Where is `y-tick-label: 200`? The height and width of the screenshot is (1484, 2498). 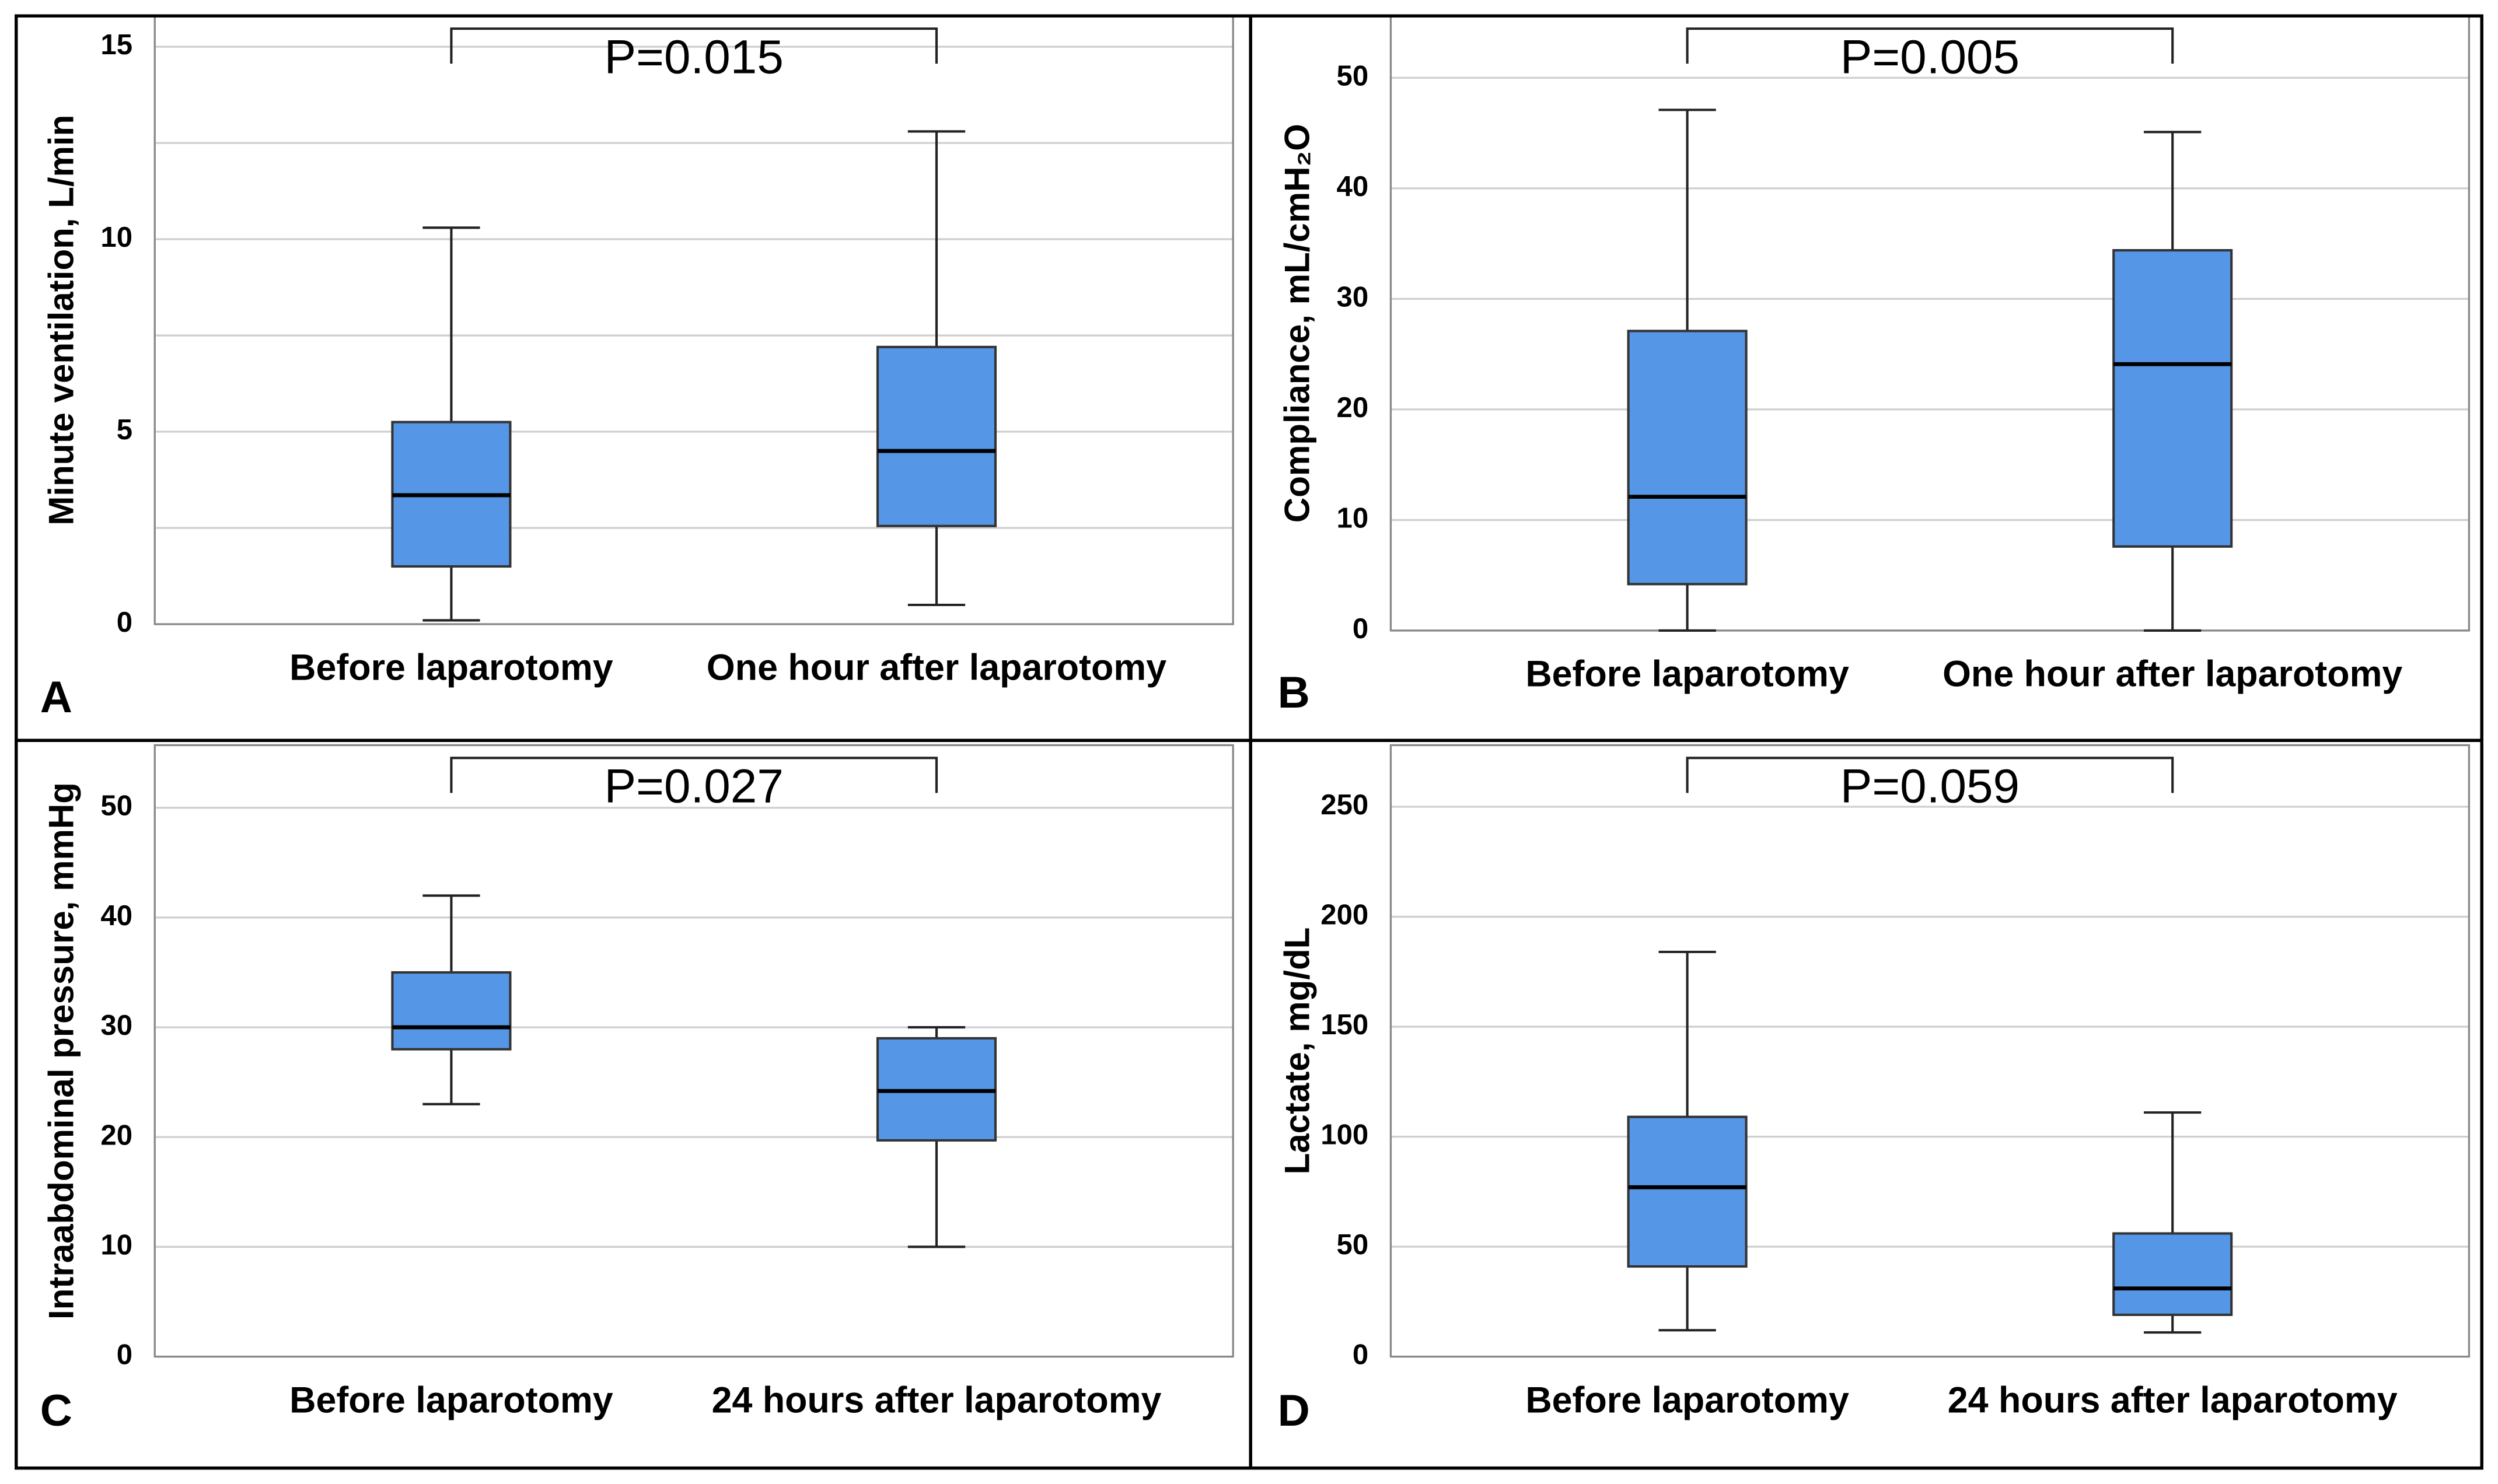
y-tick-label: 200 is located at coordinates (1344, 915).